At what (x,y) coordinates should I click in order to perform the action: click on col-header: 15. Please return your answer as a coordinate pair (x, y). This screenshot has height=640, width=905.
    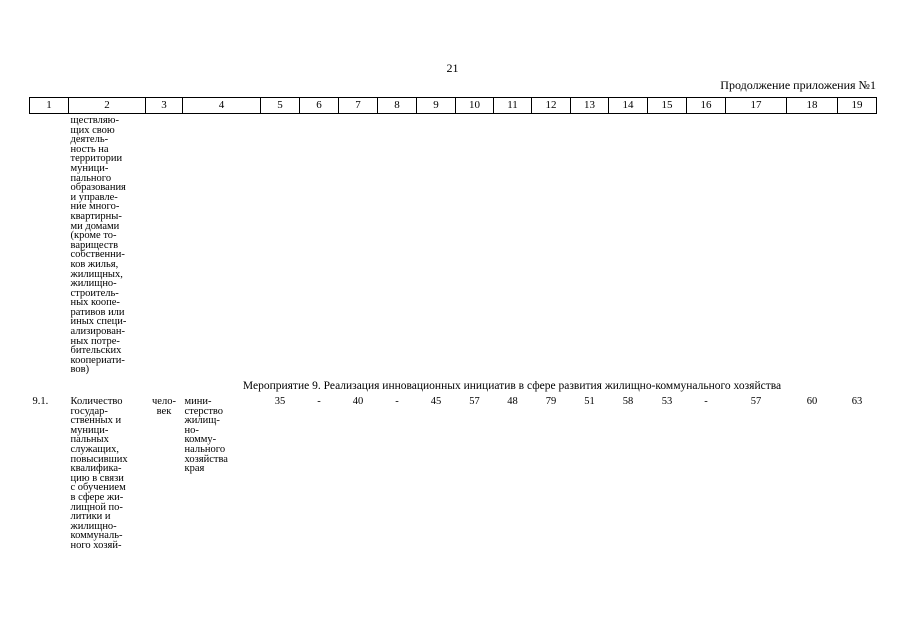
    Looking at the image, I should click on (667, 105).